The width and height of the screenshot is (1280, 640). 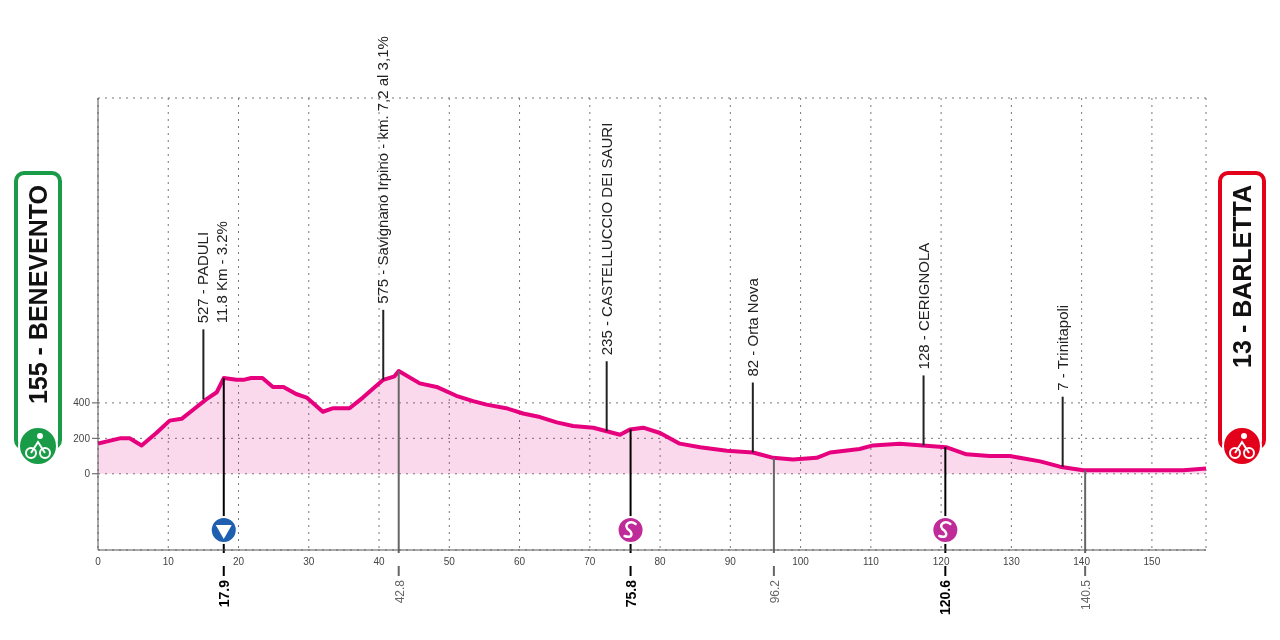 What do you see at coordinates (1062, 347) in the screenshot?
I see `annotation: 7 - Trinitapoli` at bounding box center [1062, 347].